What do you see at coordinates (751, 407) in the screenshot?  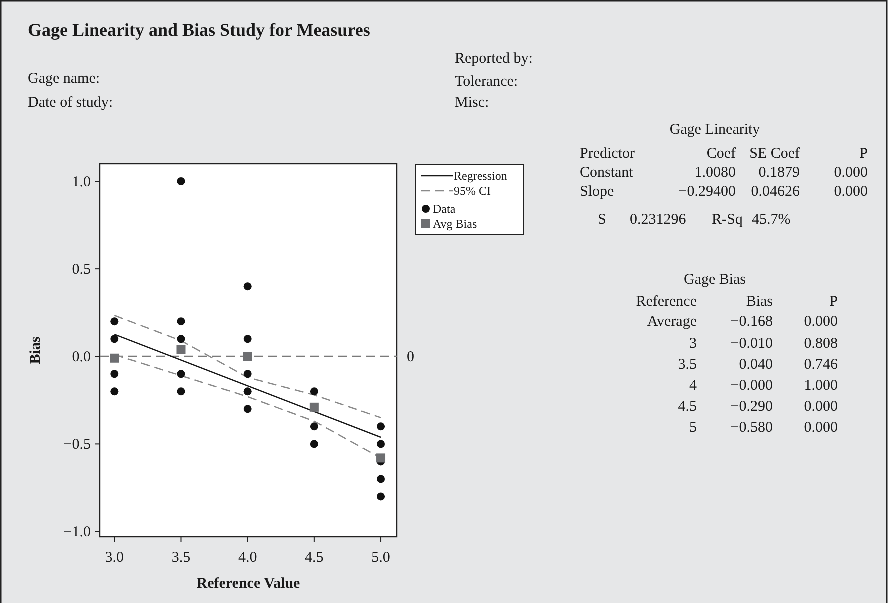 I see `text: −0.290` at bounding box center [751, 407].